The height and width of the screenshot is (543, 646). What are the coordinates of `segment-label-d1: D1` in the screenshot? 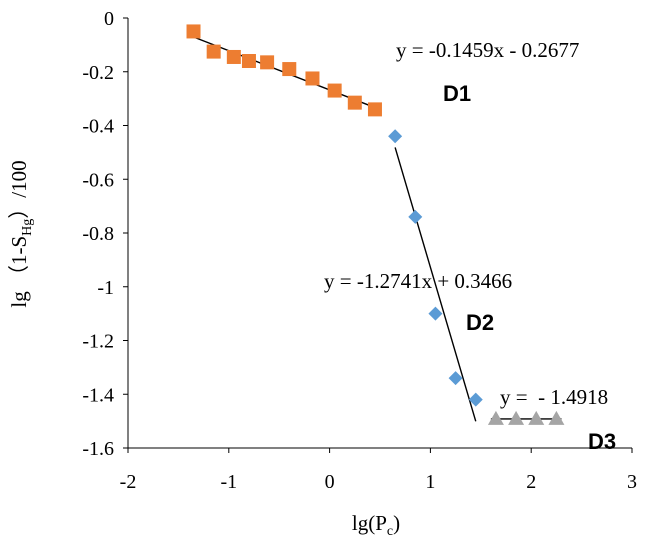 It's located at (457, 93).